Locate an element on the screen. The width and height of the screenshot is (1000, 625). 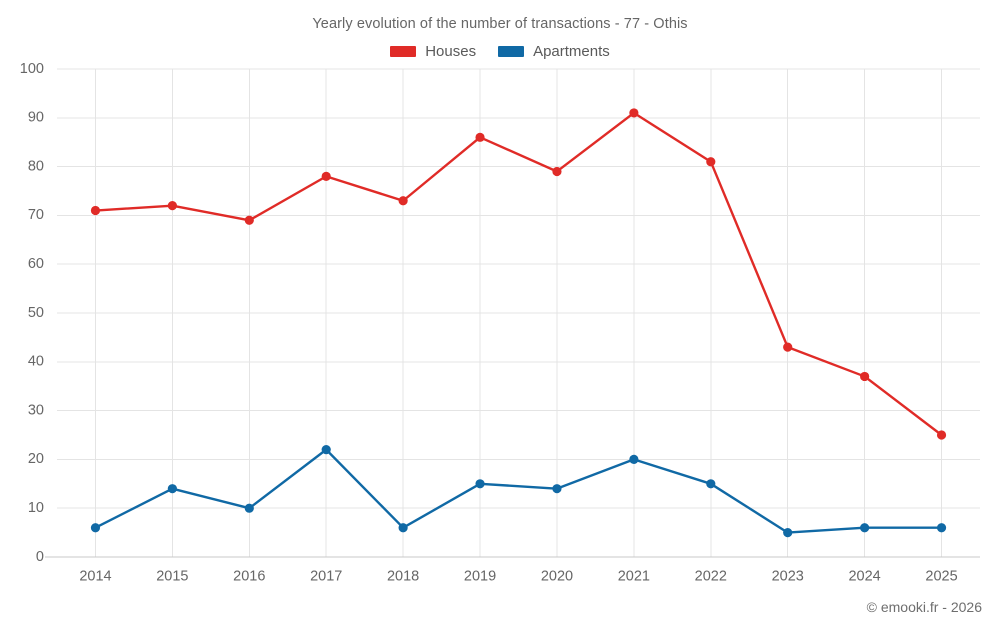
x-tick-label: 2015 is located at coordinates (172, 577).